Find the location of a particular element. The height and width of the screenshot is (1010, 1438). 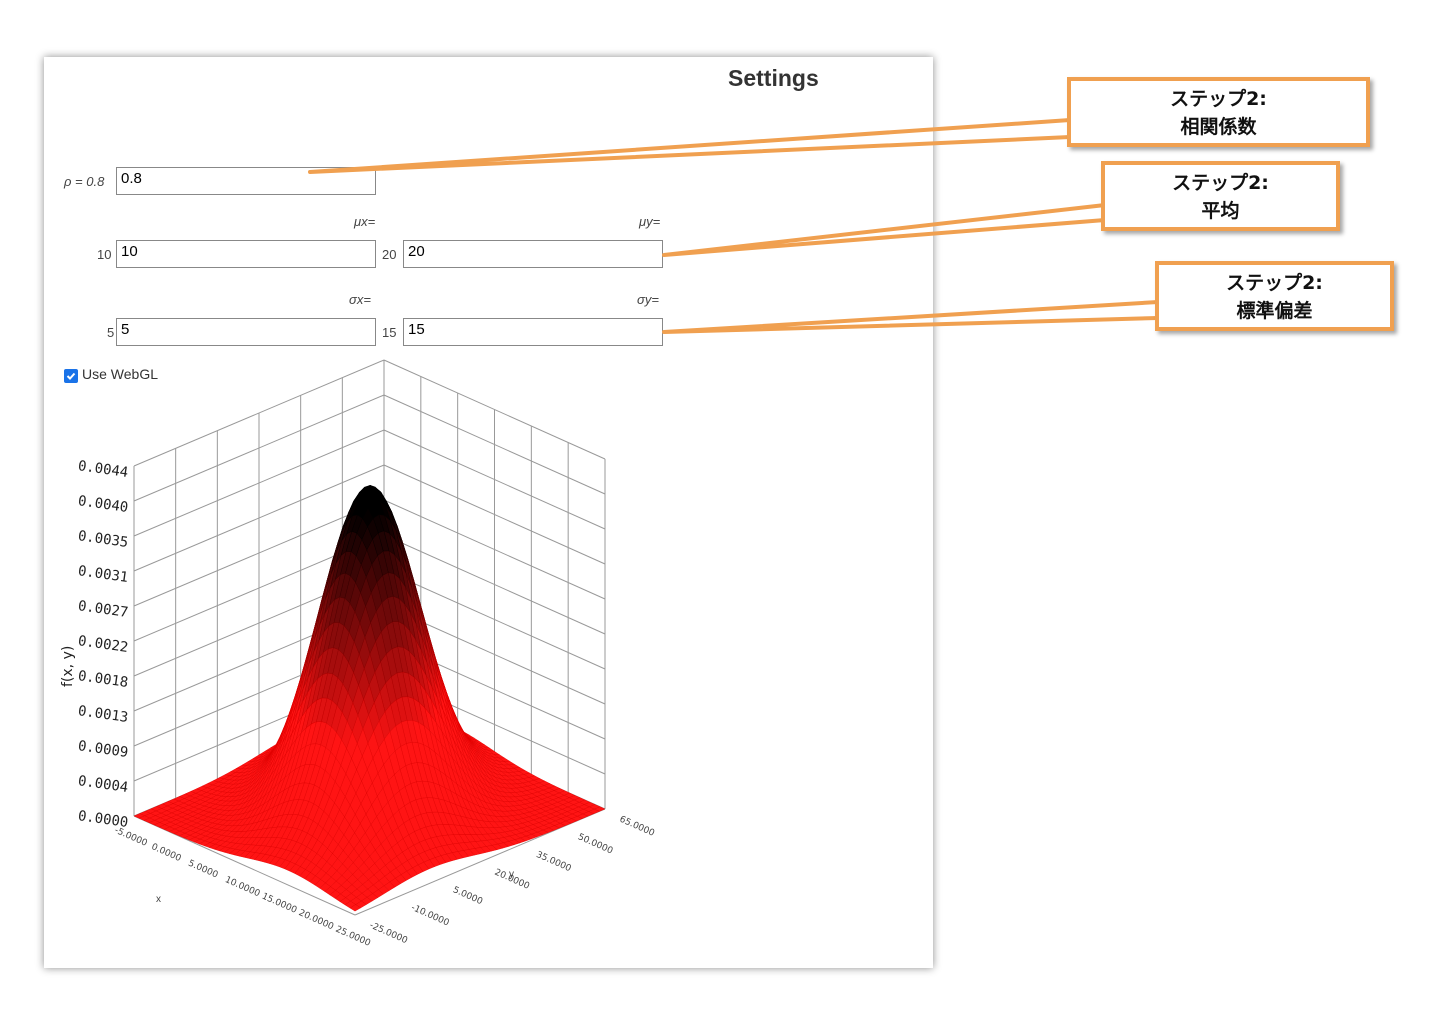

settings-title: Settings is located at coordinates (773, 78).